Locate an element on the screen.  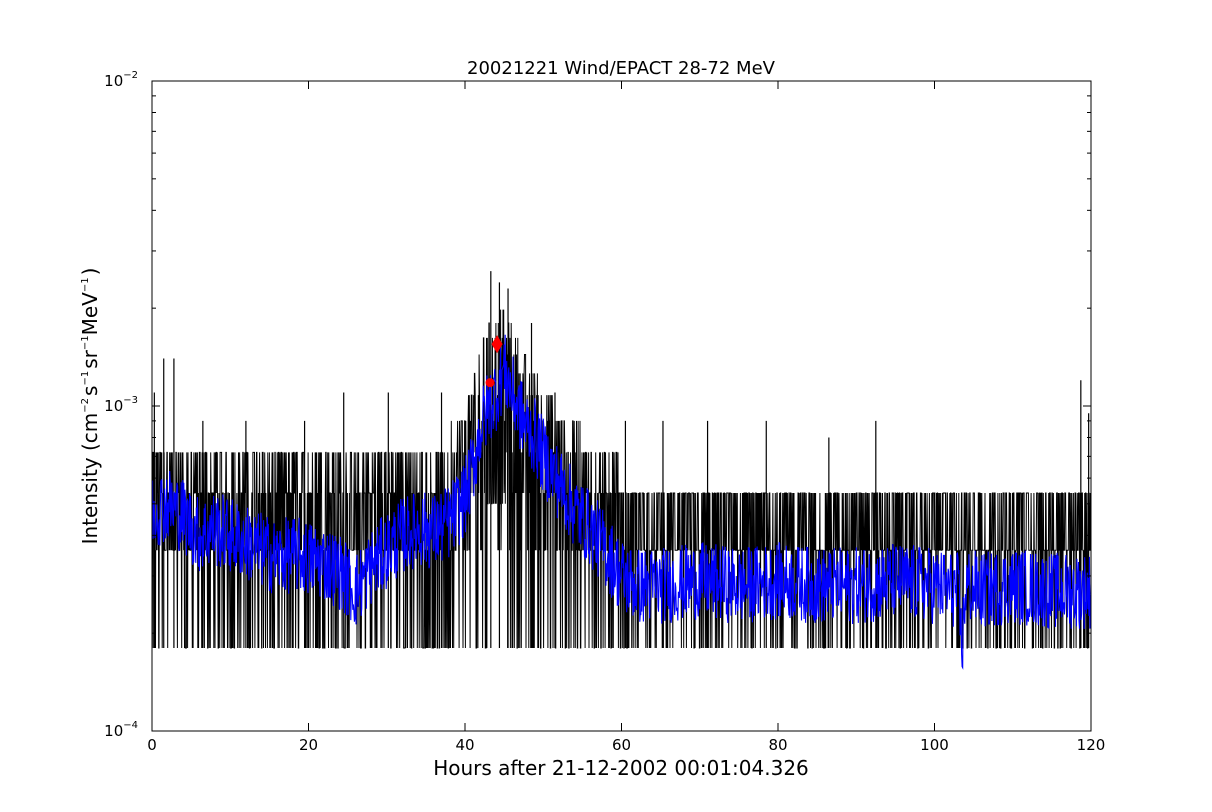
y-tick-label: 10⁻² is located at coordinates (121, 80).